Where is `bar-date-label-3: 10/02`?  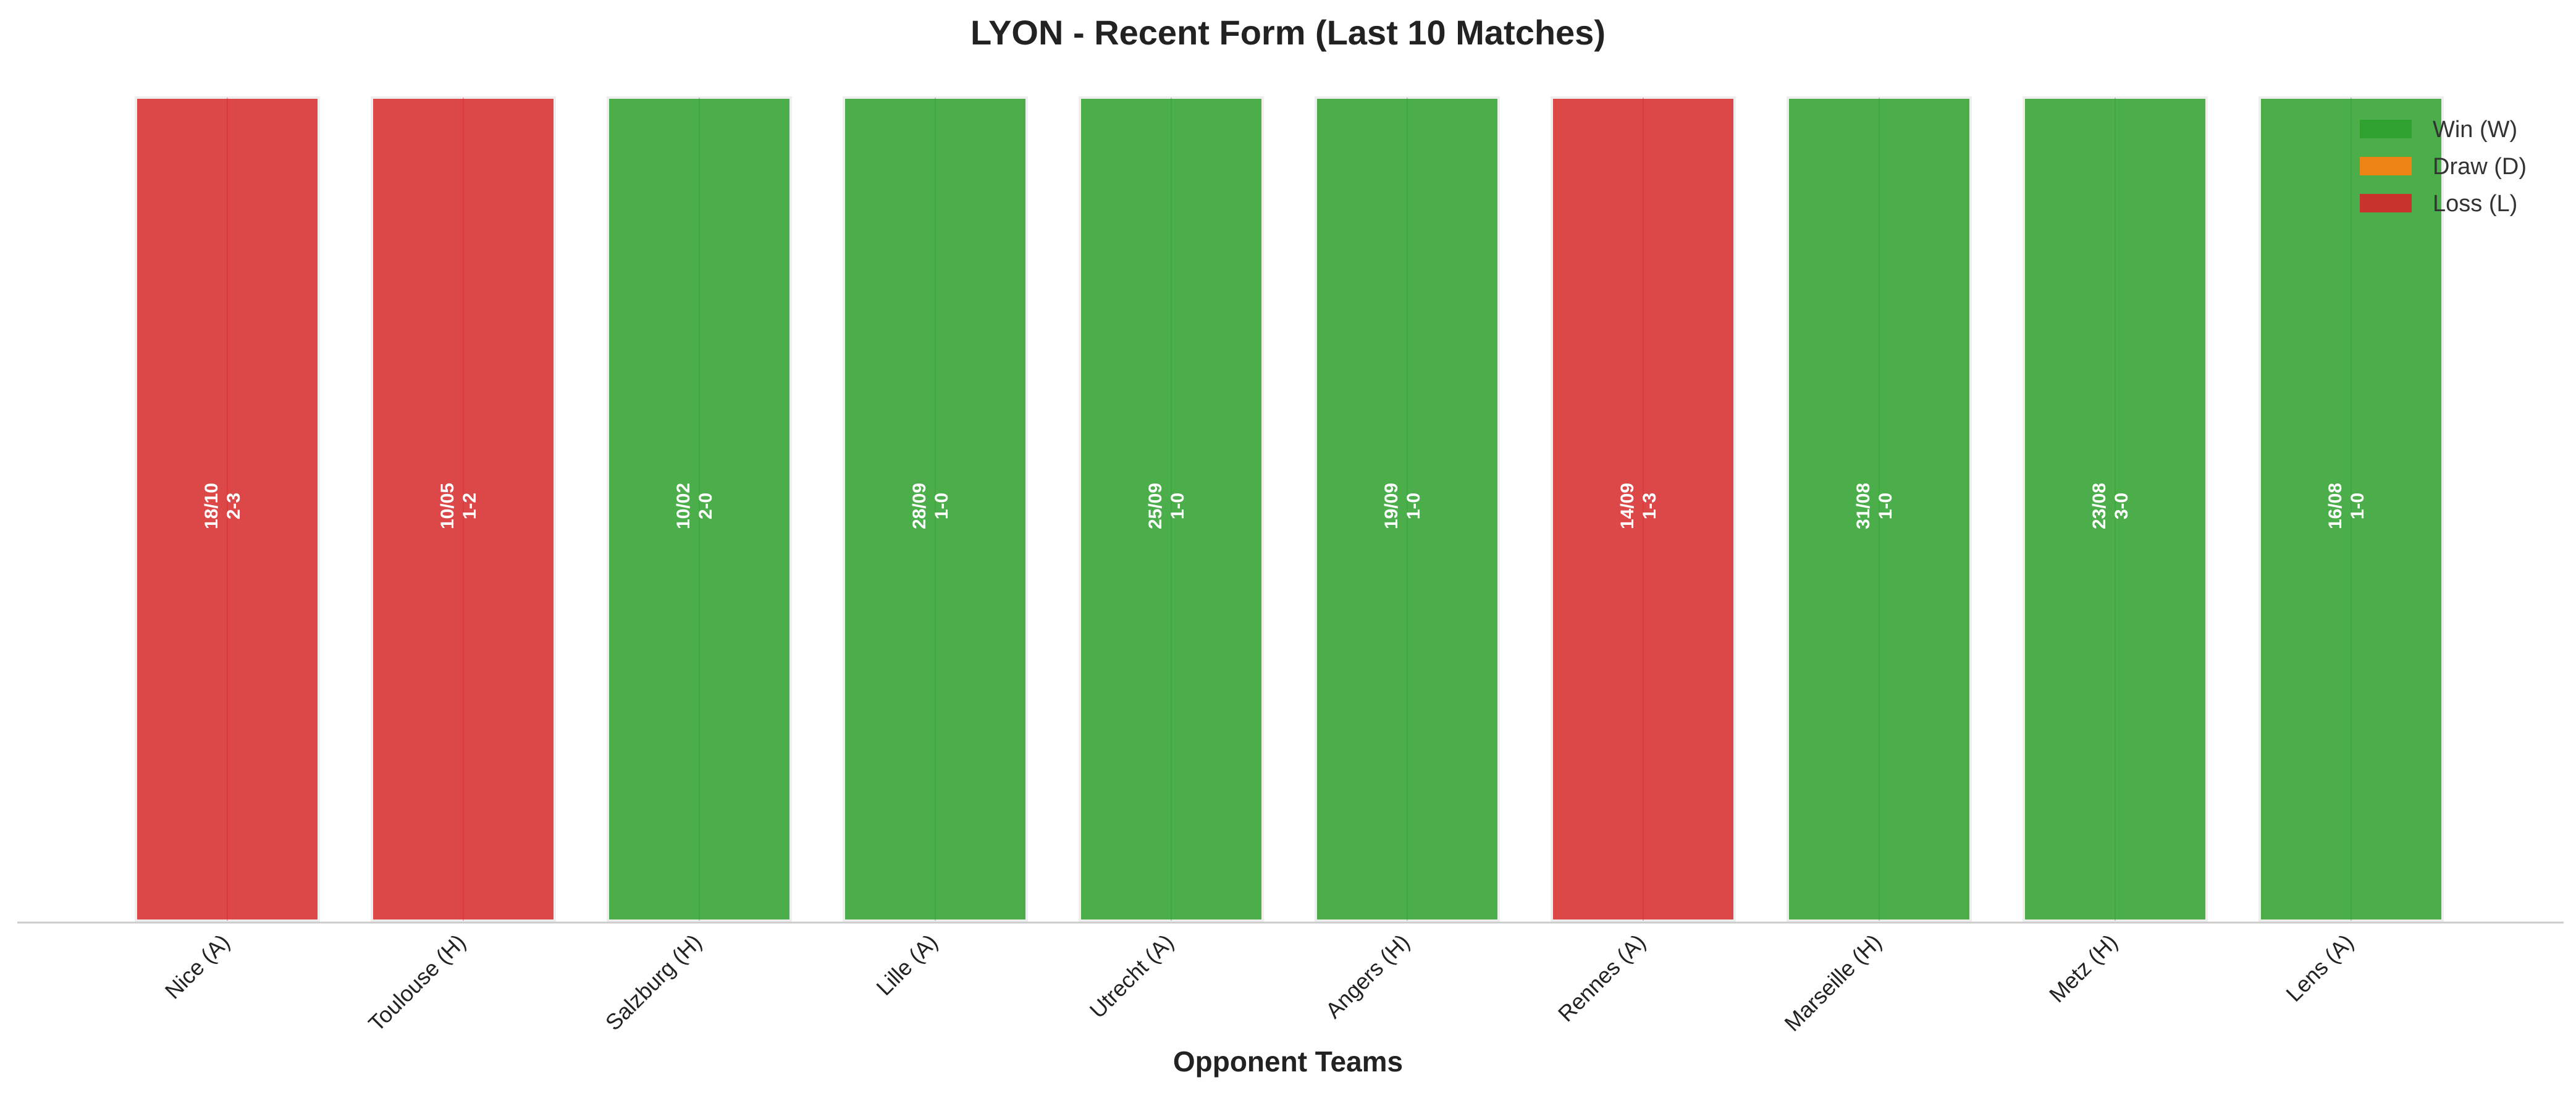
bar-date-label-3: 10/02 is located at coordinates (683, 506).